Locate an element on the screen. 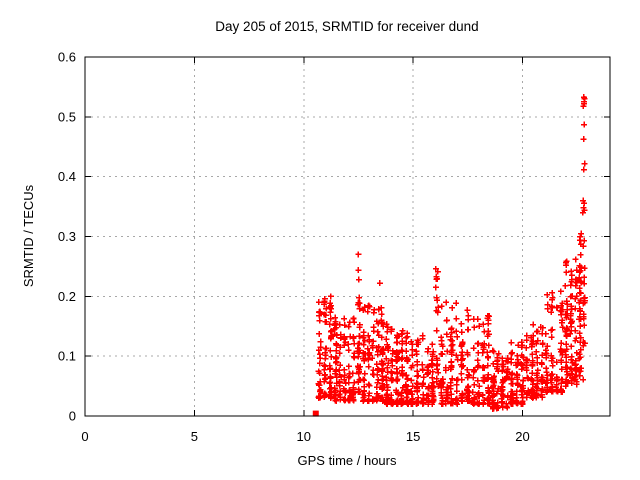 Image resolution: width=640 pixels, height=480 pixels. y-tick-label: 0.6 is located at coordinates (67, 57).